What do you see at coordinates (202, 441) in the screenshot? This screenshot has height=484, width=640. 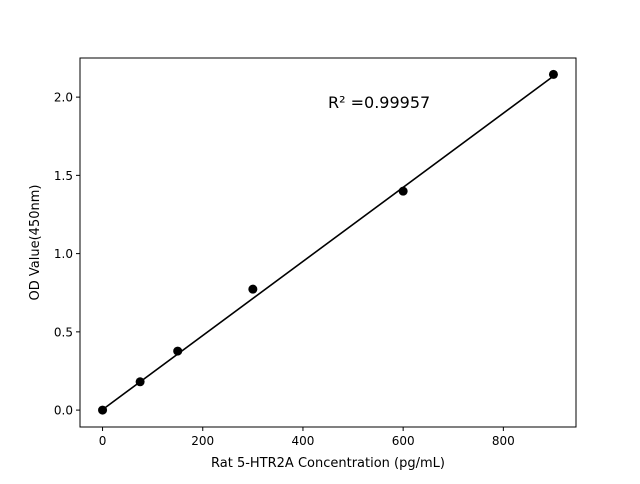 I see `x-tick-label: 200` at bounding box center [202, 441].